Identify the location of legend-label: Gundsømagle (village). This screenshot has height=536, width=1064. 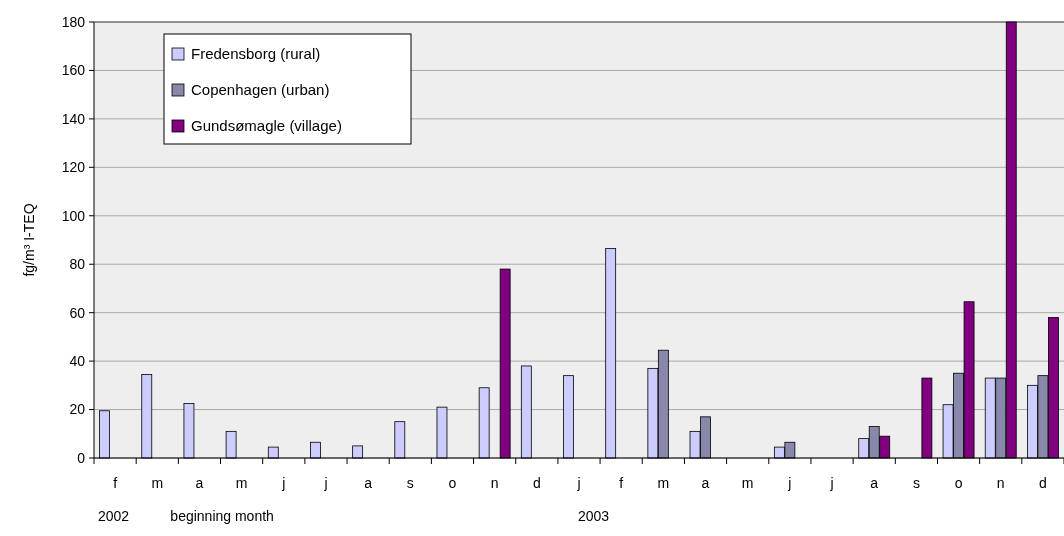
(266, 126).